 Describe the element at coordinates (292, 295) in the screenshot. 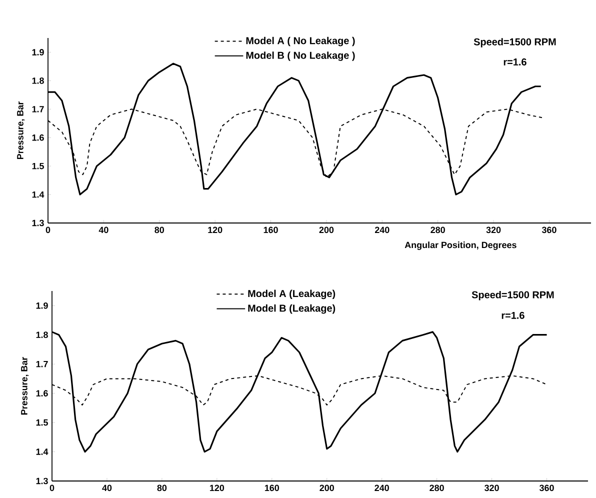

I see `legend-label: Model A (Leakage)` at that location.